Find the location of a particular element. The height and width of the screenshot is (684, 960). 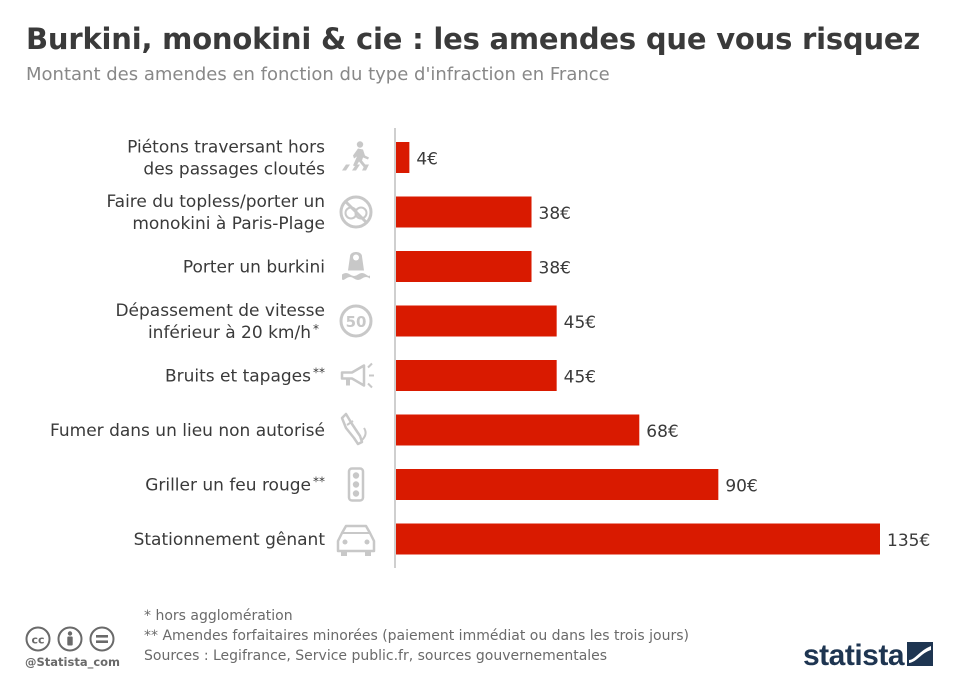

no-topless-icon is located at coordinates (356, 212).